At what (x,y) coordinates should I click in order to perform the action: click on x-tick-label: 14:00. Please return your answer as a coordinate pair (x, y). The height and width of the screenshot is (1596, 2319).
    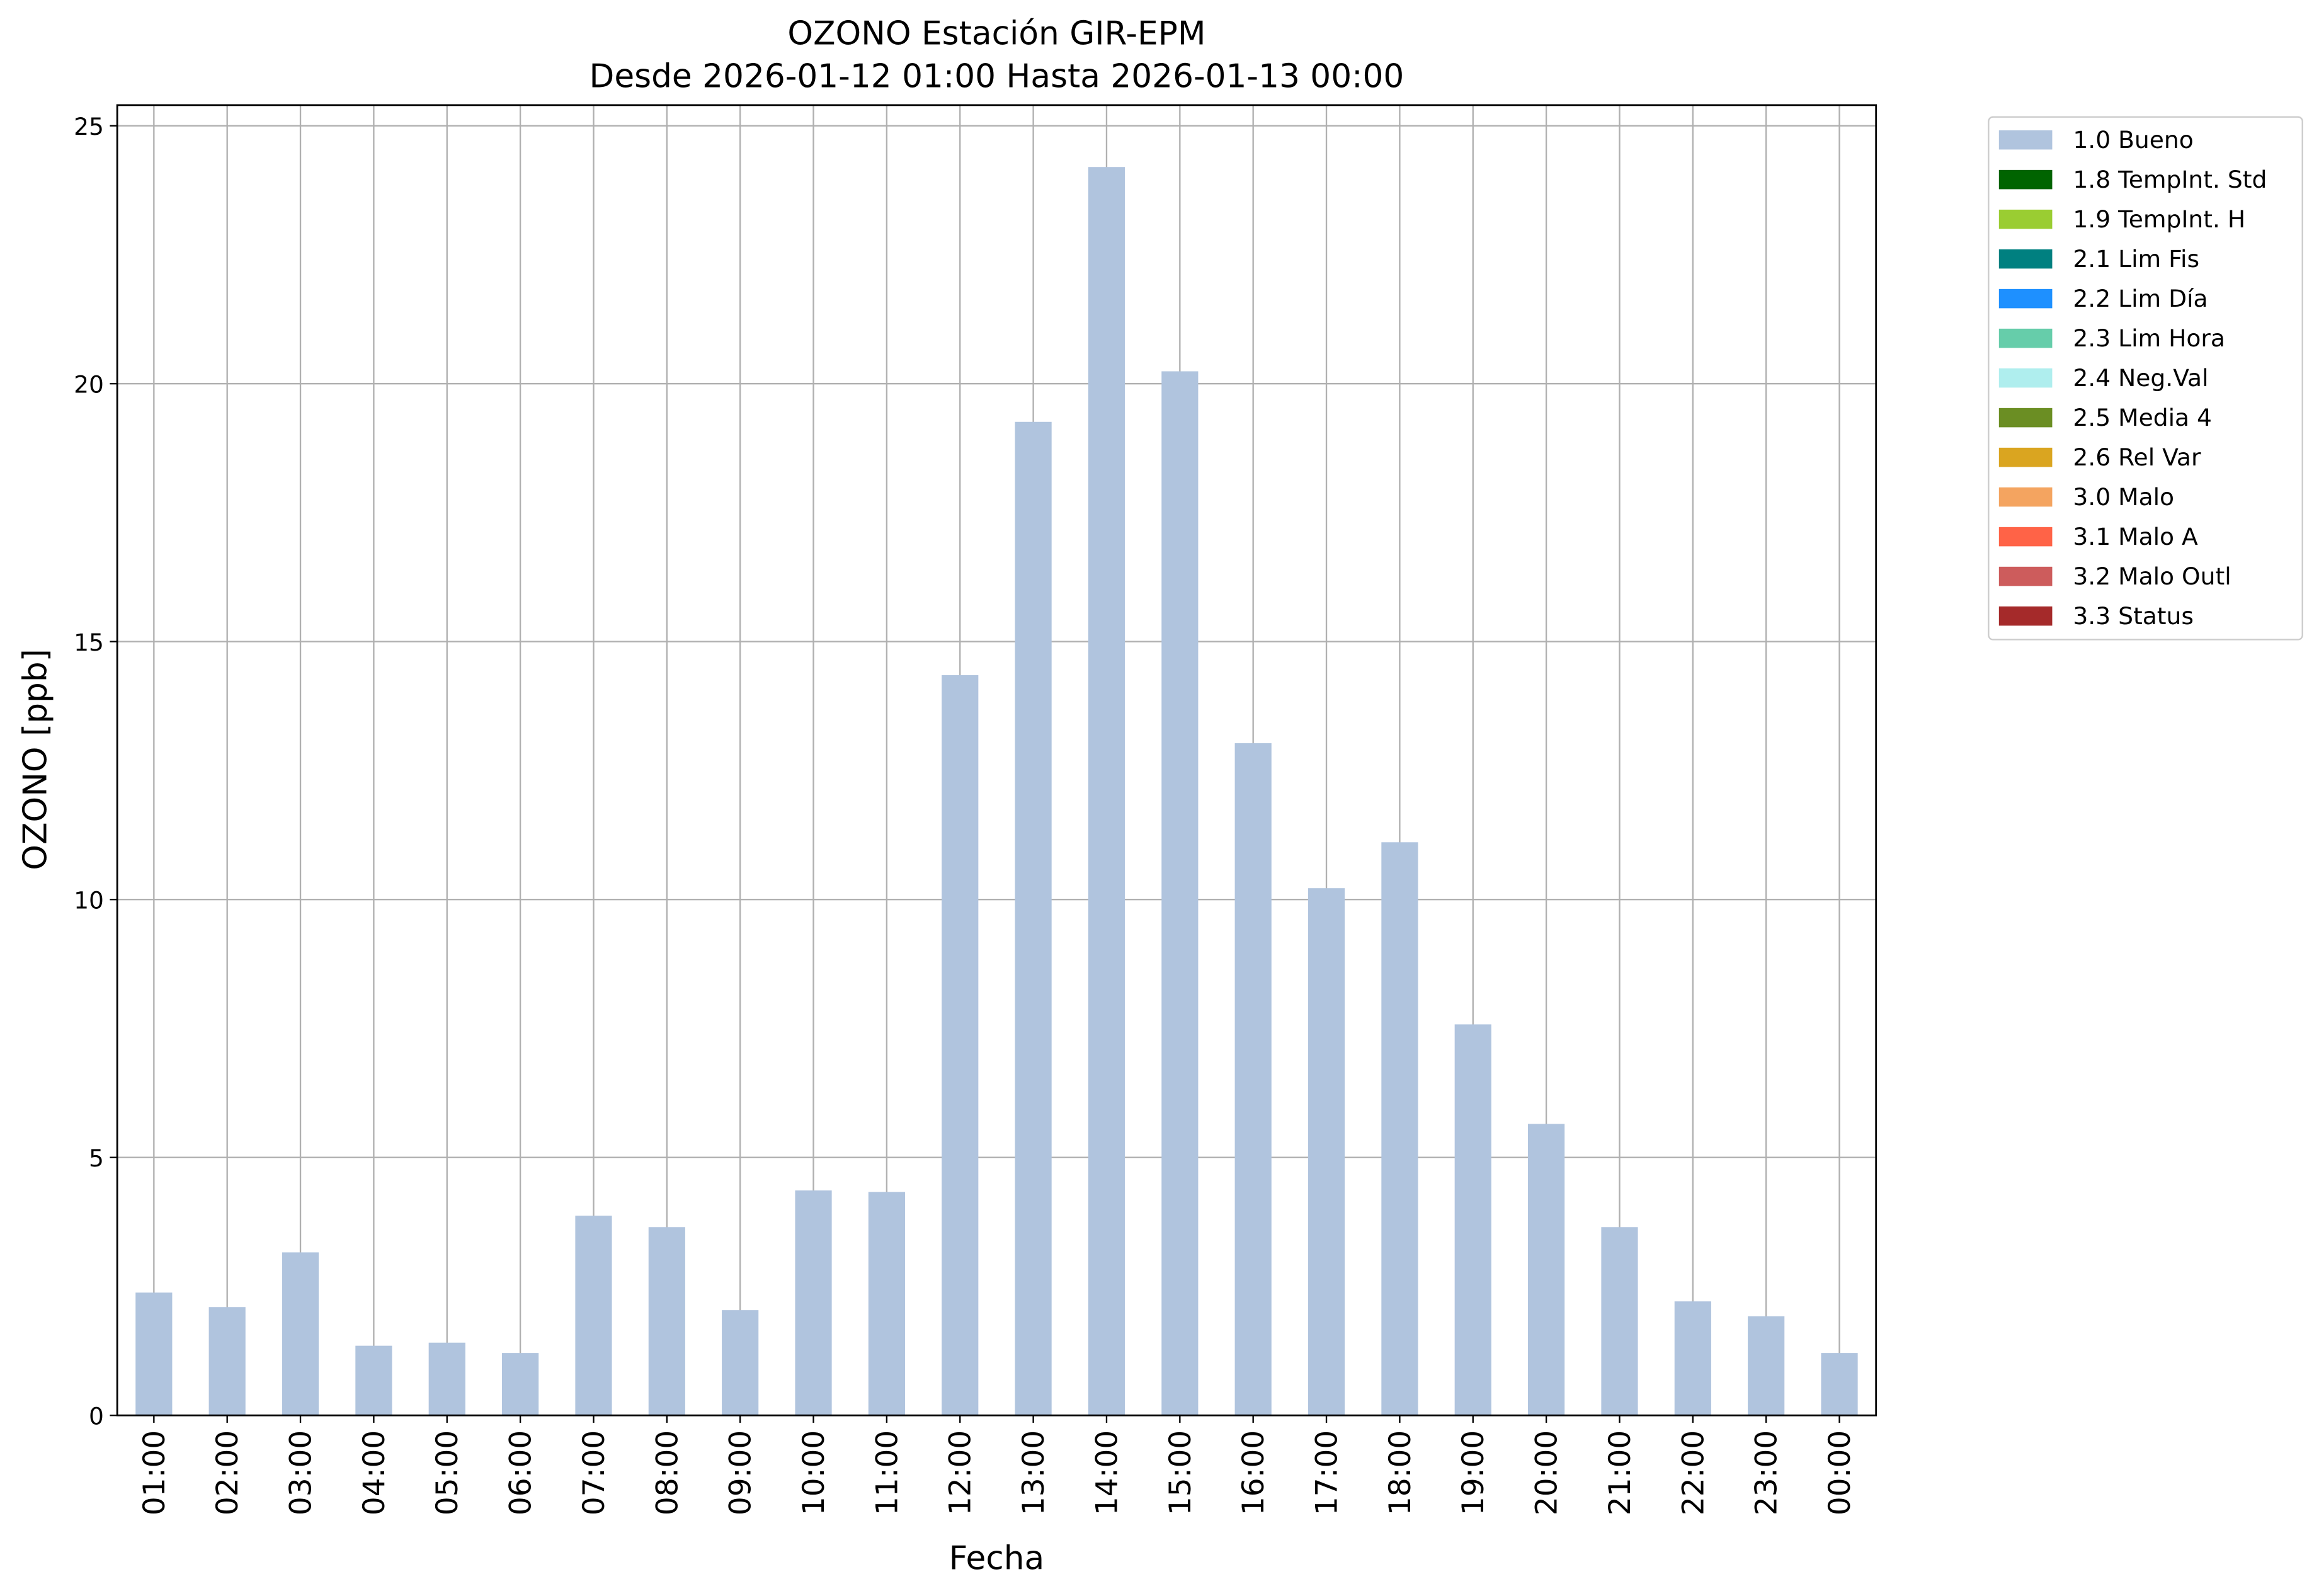
    Looking at the image, I should click on (1107, 1472).